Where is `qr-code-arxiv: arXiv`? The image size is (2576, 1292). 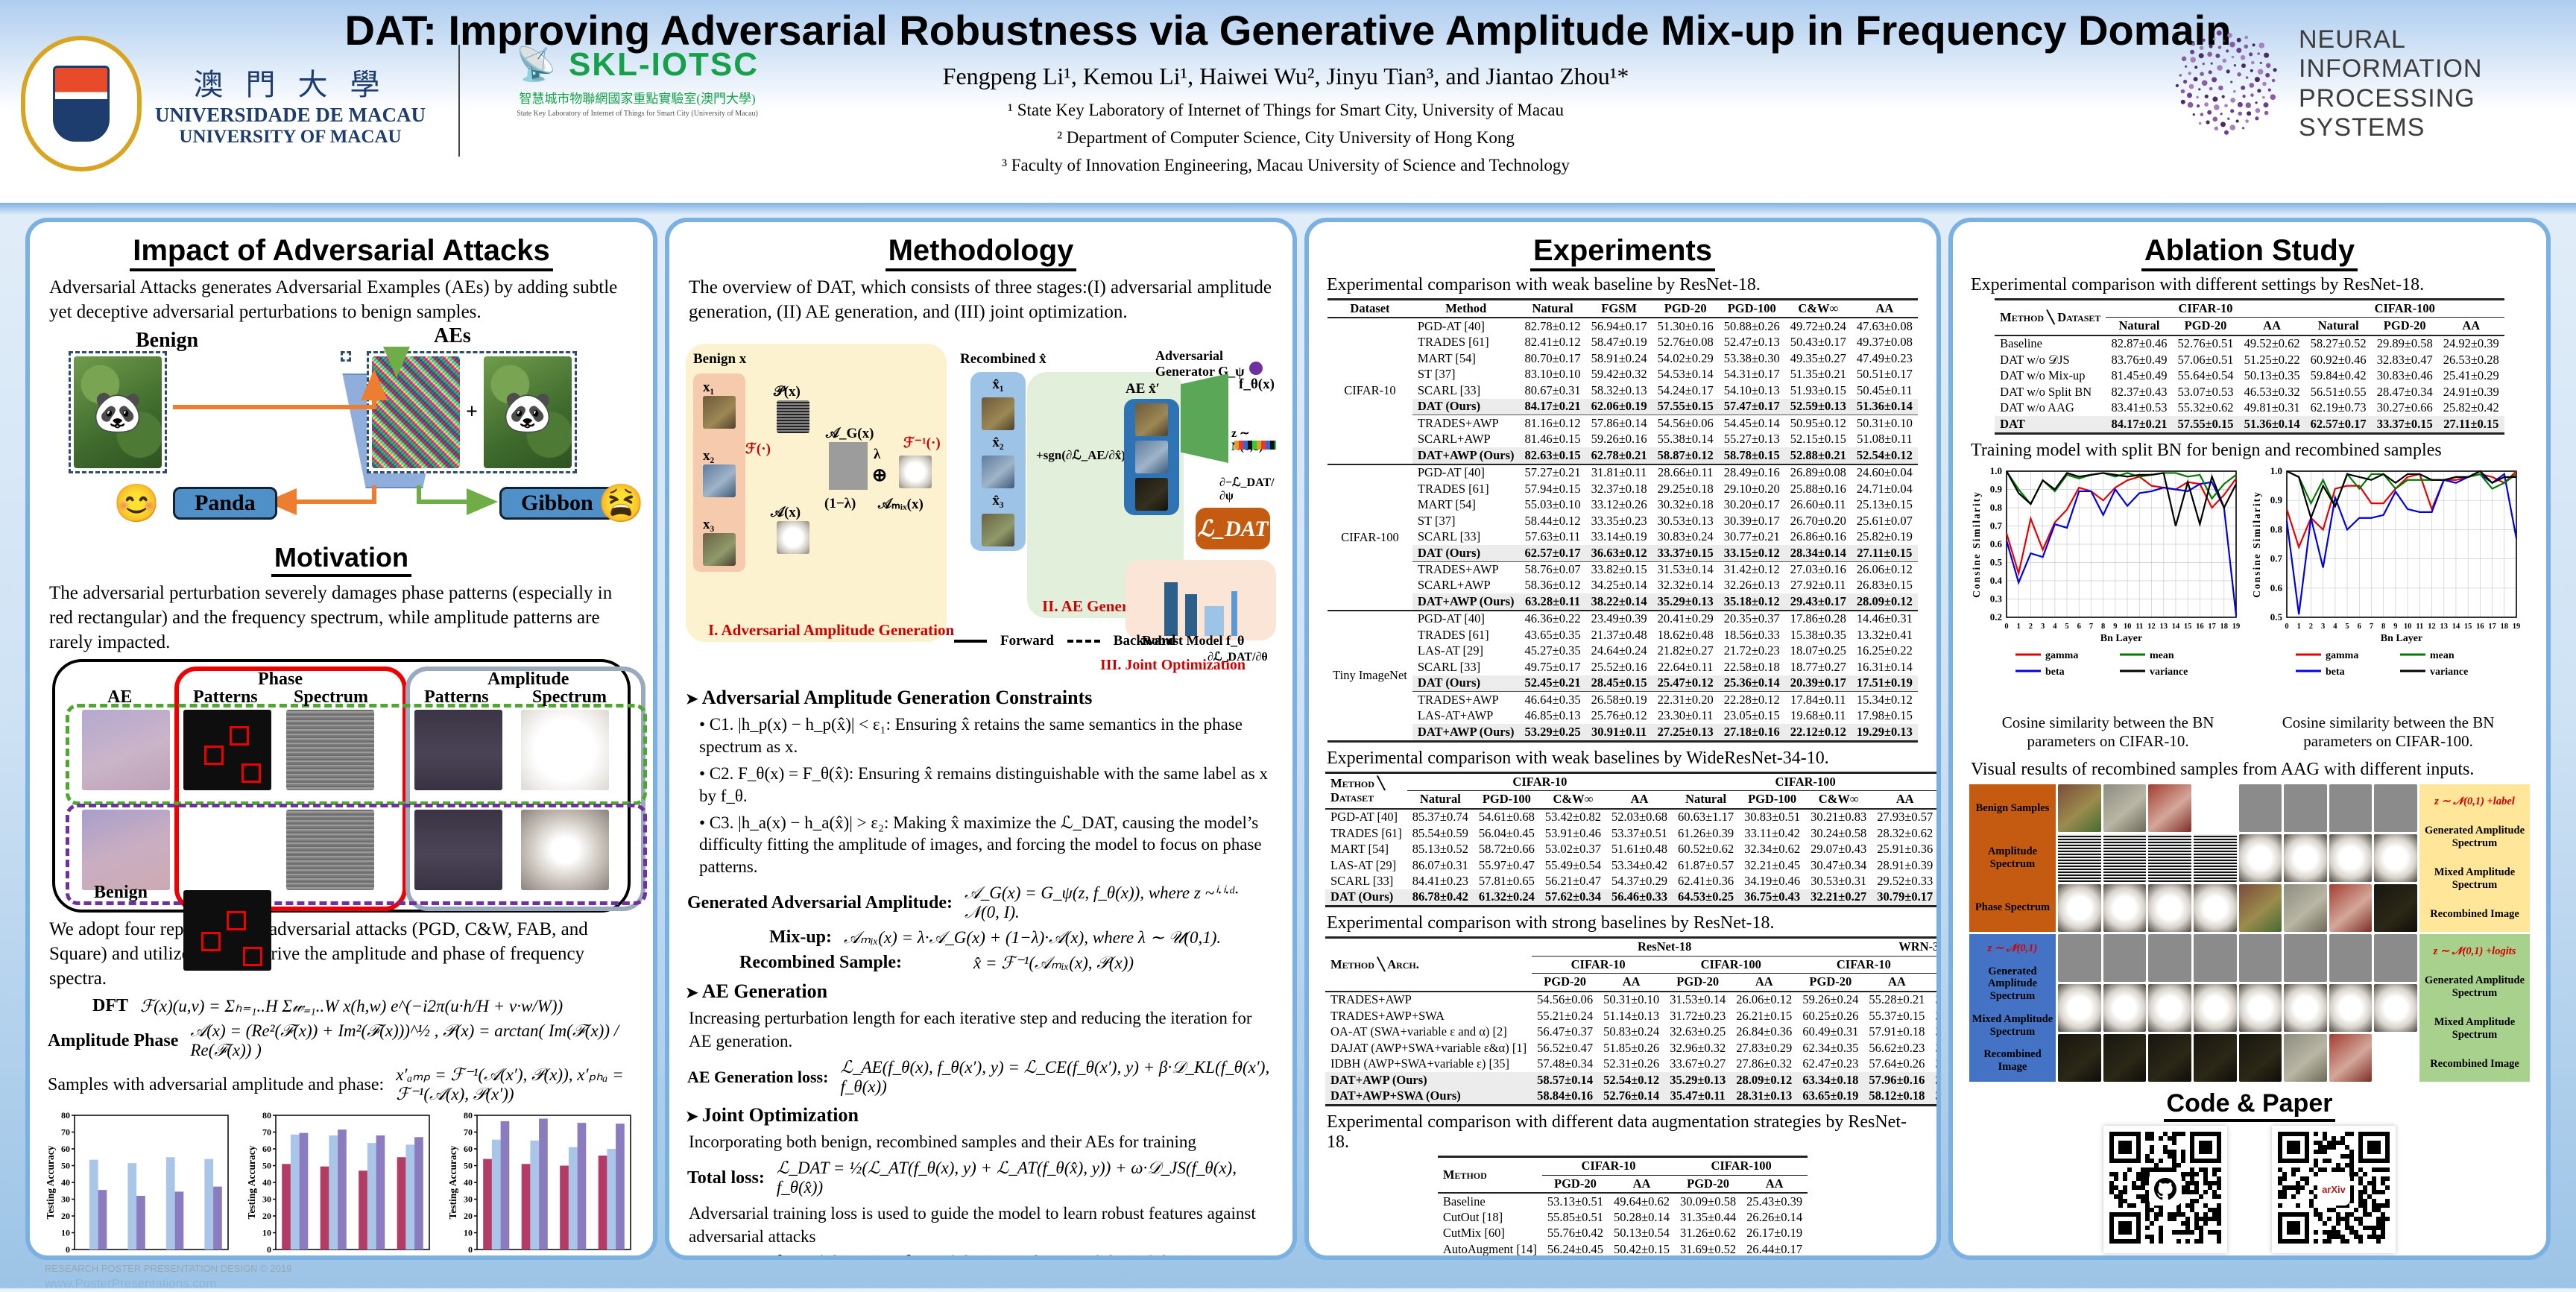
qr-code-arxiv: arXiv is located at coordinates (2334, 1189).